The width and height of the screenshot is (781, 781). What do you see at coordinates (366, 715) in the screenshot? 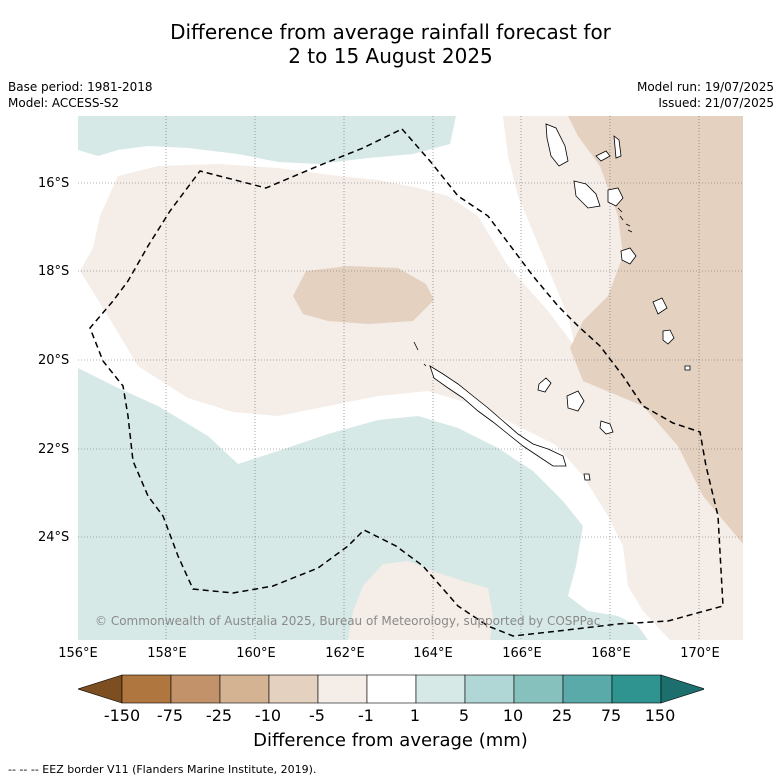
I see `colorbar-label: -1` at bounding box center [366, 715].